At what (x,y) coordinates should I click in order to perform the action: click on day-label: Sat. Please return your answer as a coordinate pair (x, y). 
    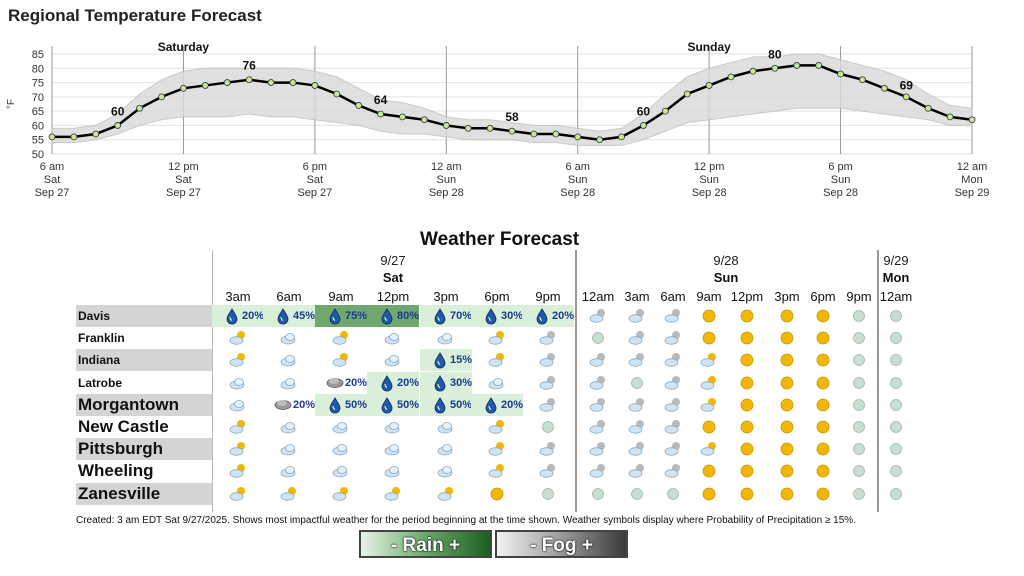
    Looking at the image, I should click on (393, 277).